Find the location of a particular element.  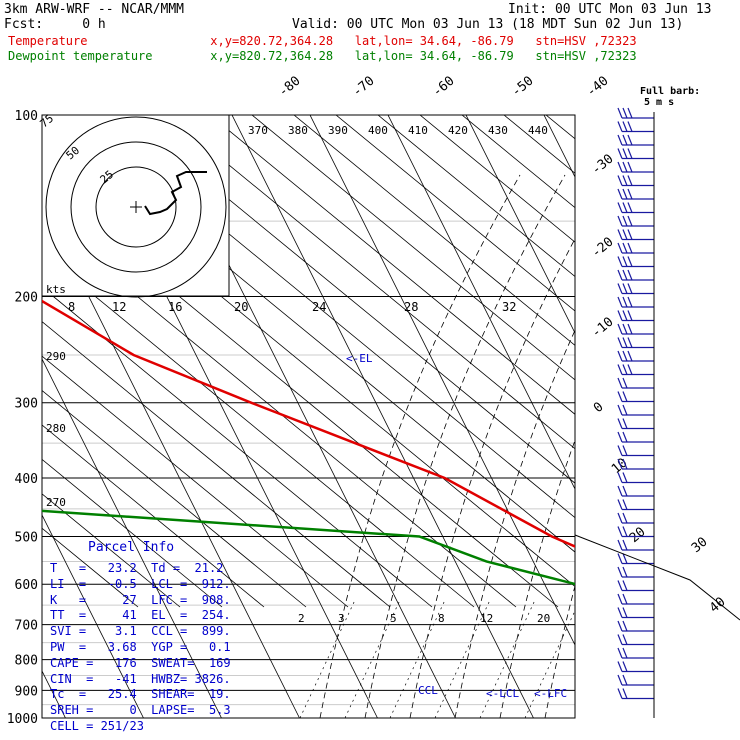

model-title: 3km ARW-WRF -- NCAR/MMM is located at coordinates (94, 9).